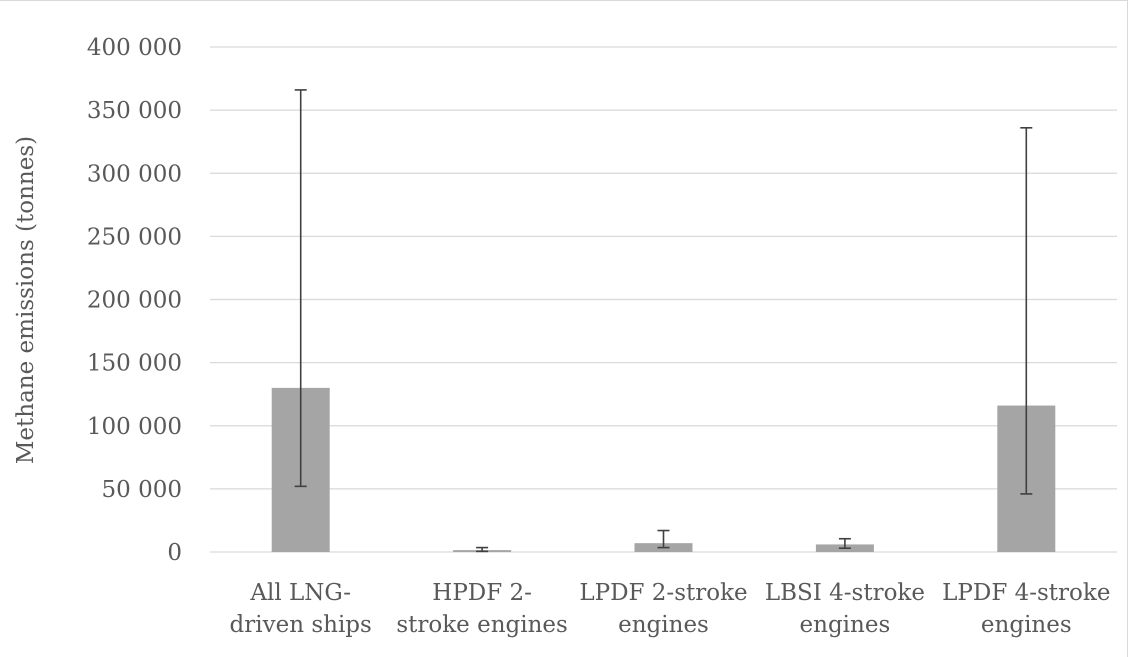  Describe the element at coordinates (663, 625) in the screenshot. I see `x-category-label-2-line-1: engines` at that location.